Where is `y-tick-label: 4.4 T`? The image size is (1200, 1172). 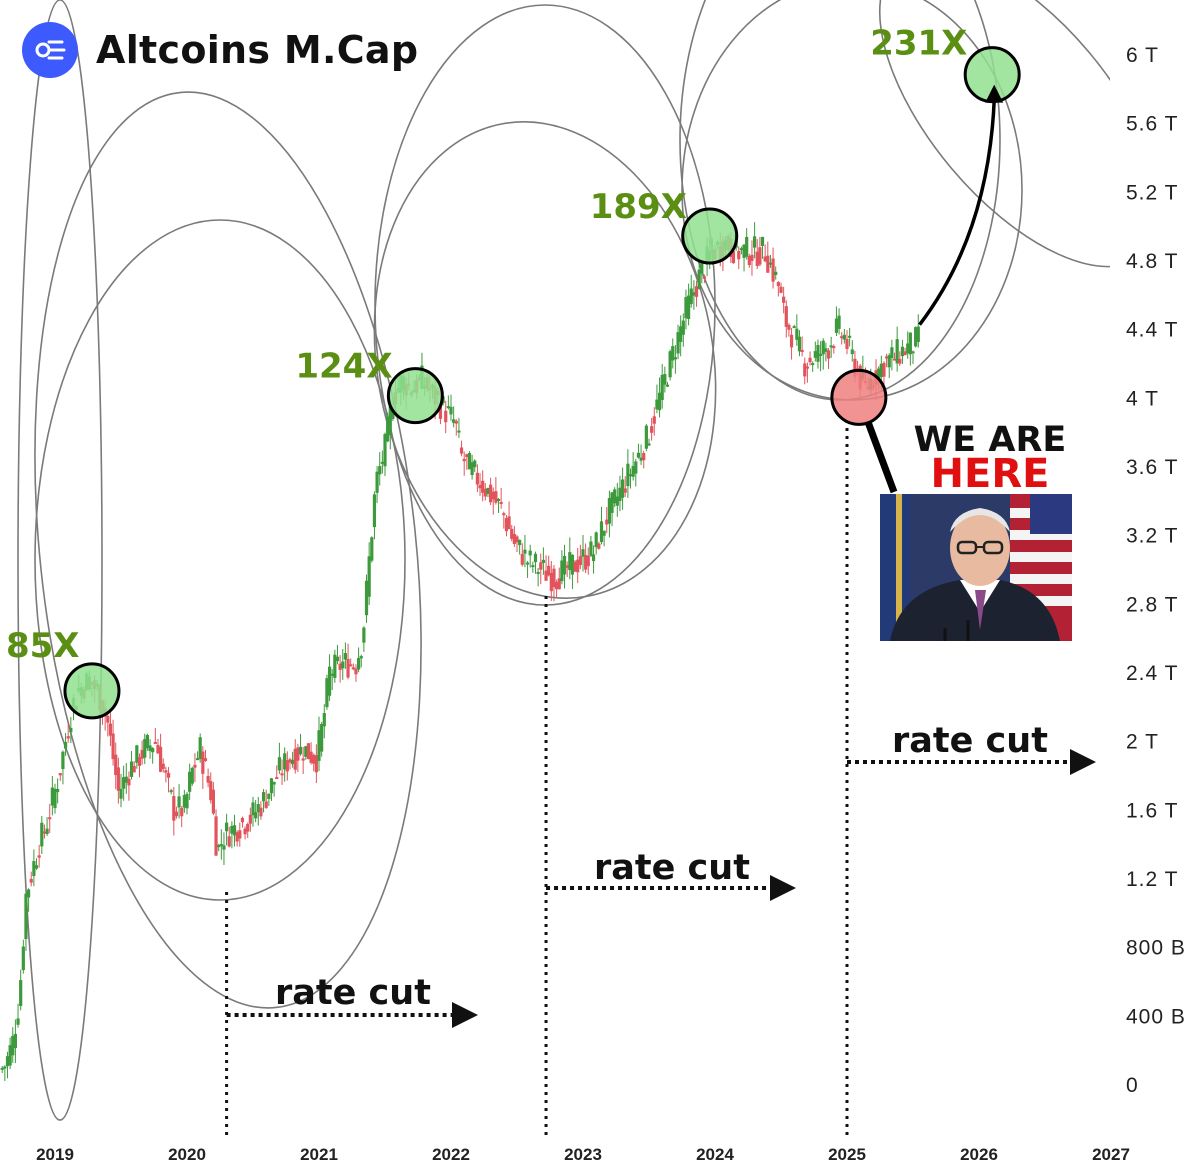
y-tick-label: 4.4 T is located at coordinates (1152, 330).